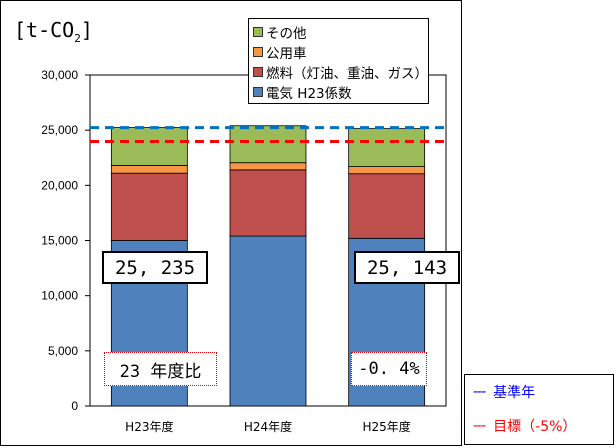  I want to click on legend-item-other: その他, so click(340, 32).